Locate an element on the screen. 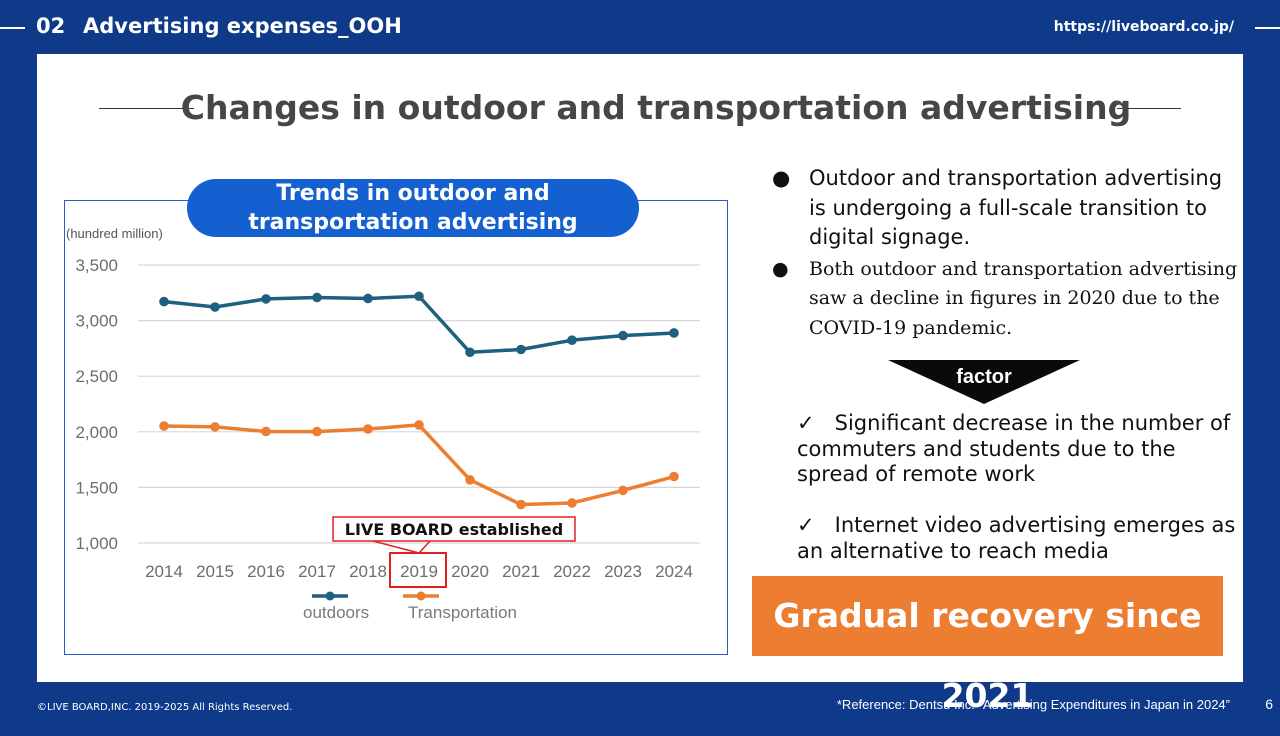 This screenshot has height=736, width=1280. legend-label-outdoors: outdoors is located at coordinates (336, 612).